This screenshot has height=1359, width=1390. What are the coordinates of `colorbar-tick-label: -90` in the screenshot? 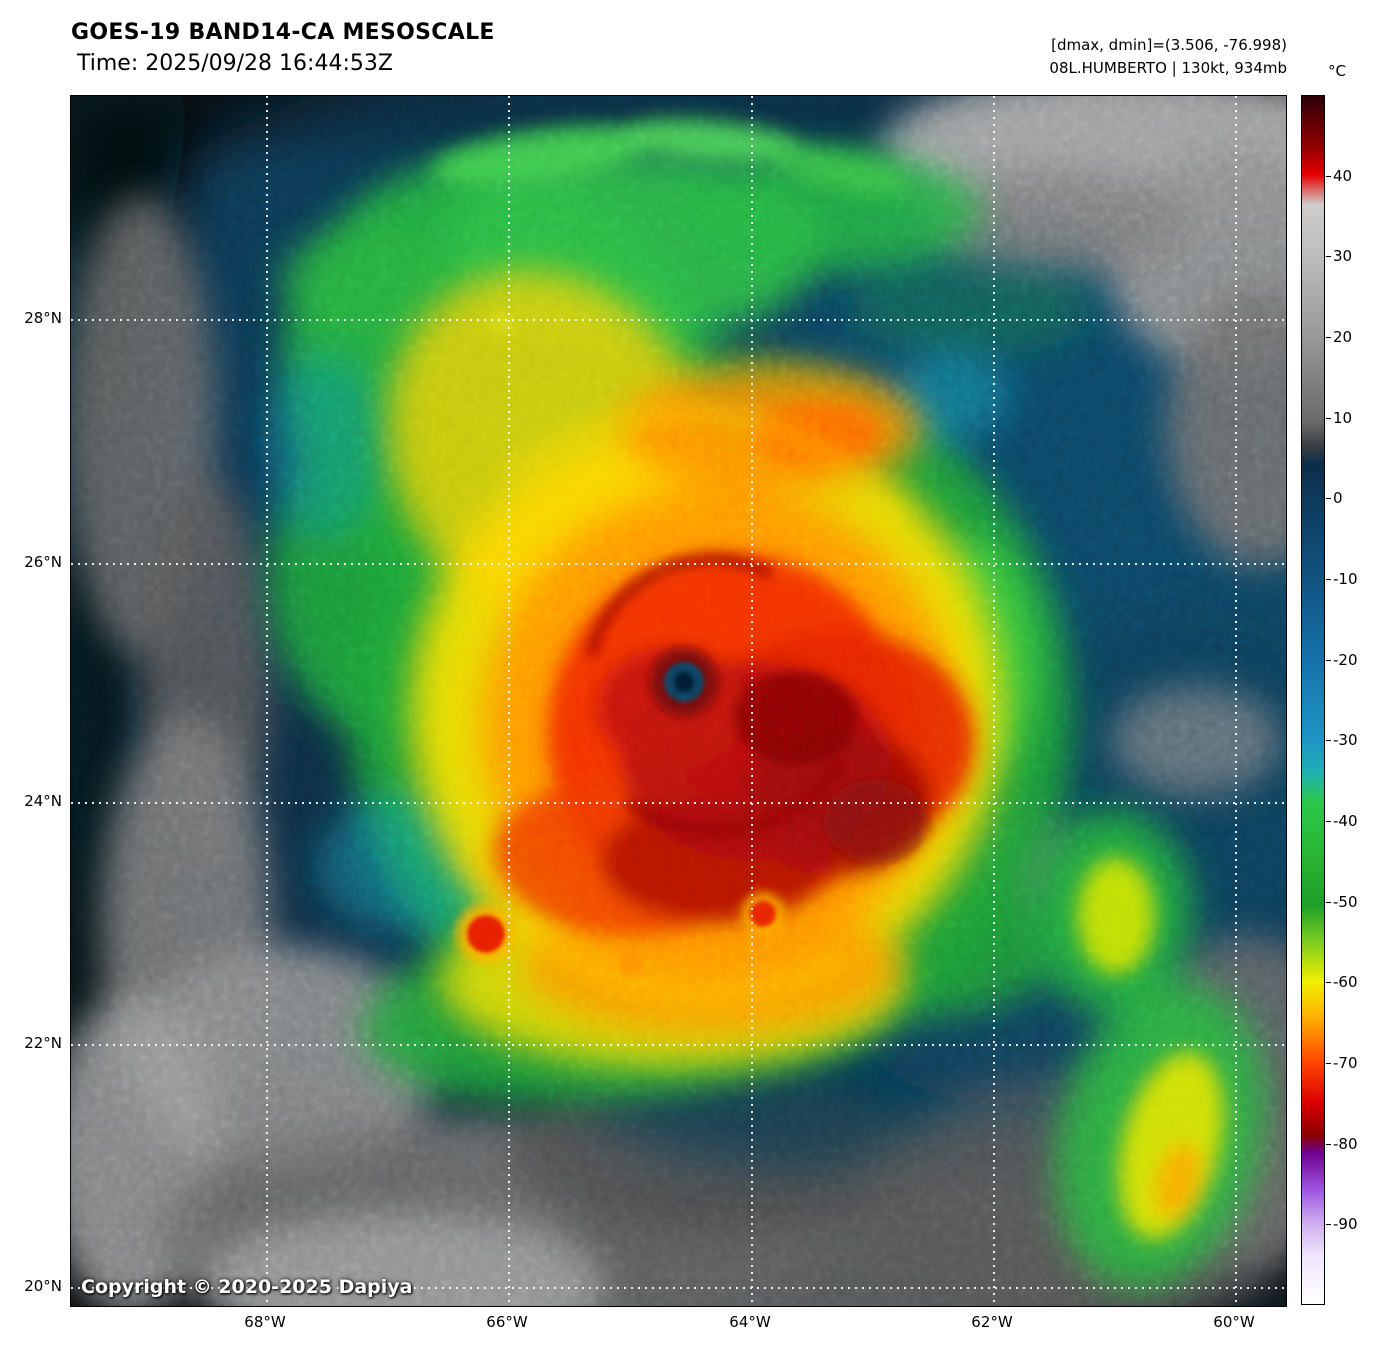 It's located at (1345, 1224).